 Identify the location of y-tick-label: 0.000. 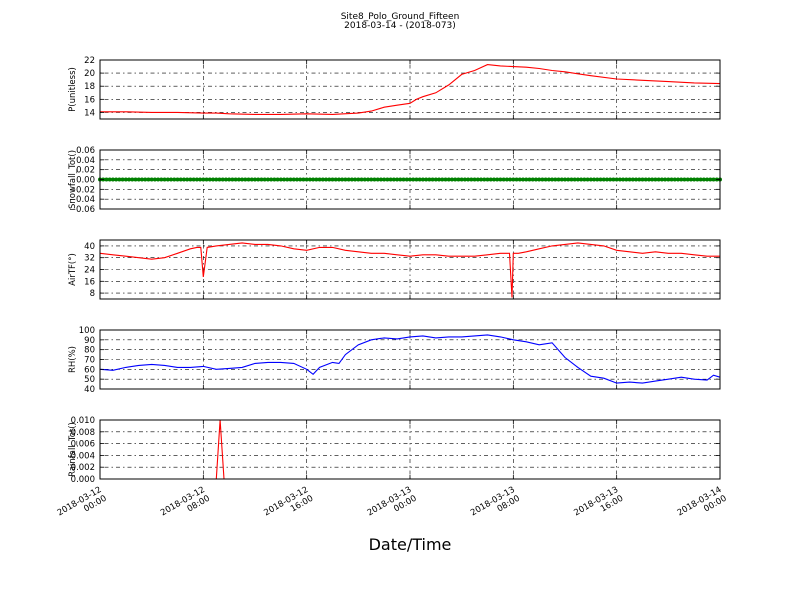
(83, 480).